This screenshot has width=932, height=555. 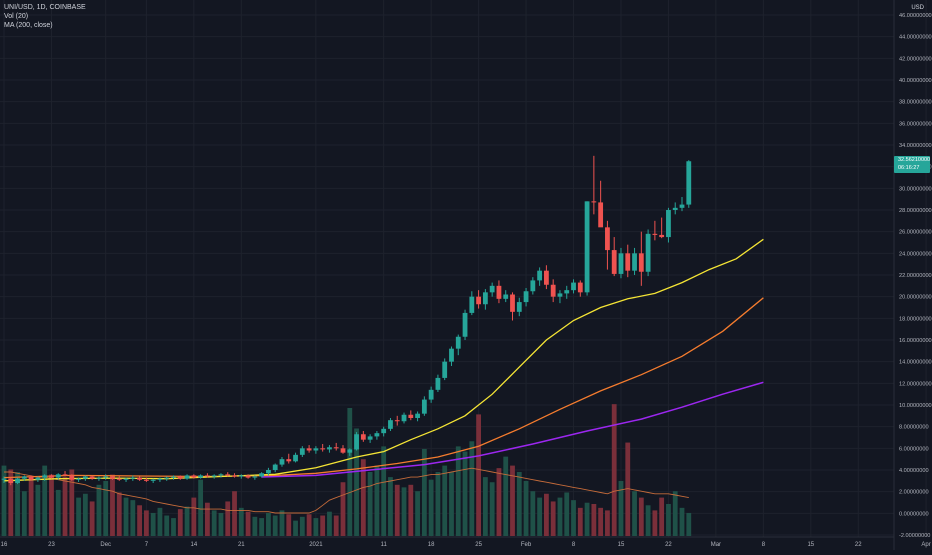 I want to click on symbol-title: UNI/USD, 1D, COINBASE, so click(x=45, y=7).